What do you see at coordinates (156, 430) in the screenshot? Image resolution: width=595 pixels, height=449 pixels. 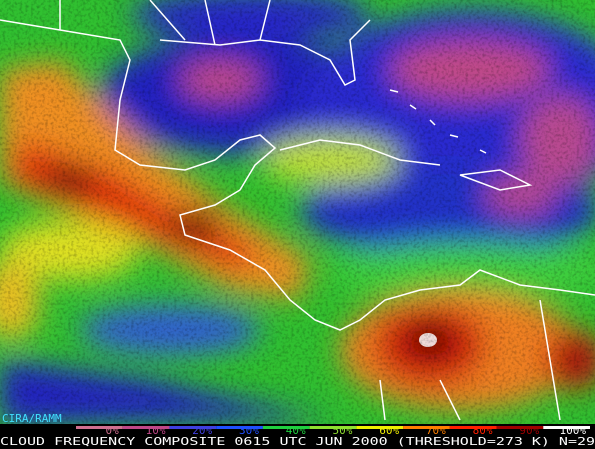 I see `legend-label: 10%` at bounding box center [156, 430].